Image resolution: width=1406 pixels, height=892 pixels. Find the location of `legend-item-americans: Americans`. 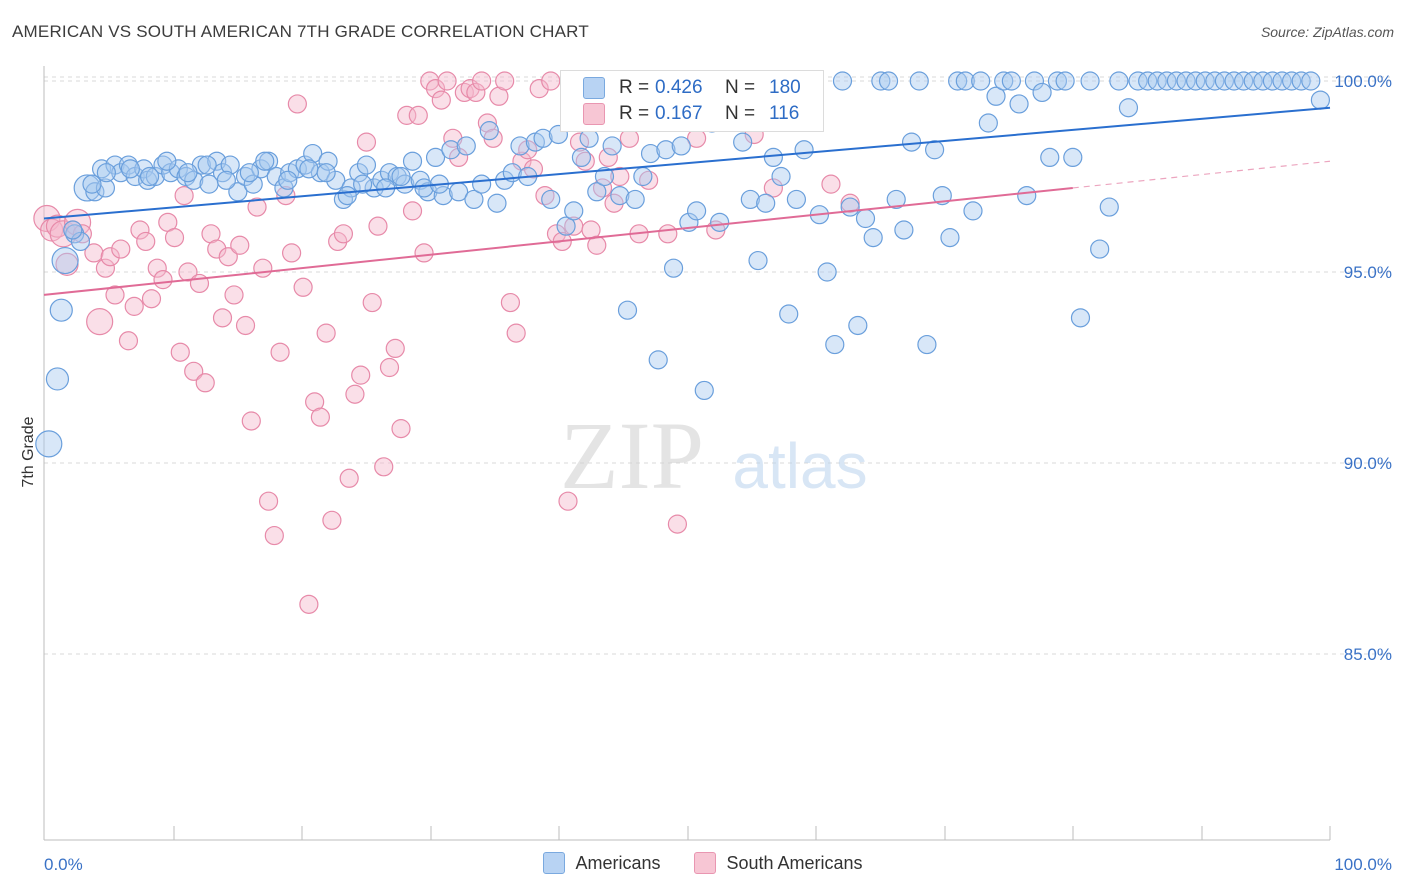

legend-item-americans: Americans is located at coordinates (601, 863).